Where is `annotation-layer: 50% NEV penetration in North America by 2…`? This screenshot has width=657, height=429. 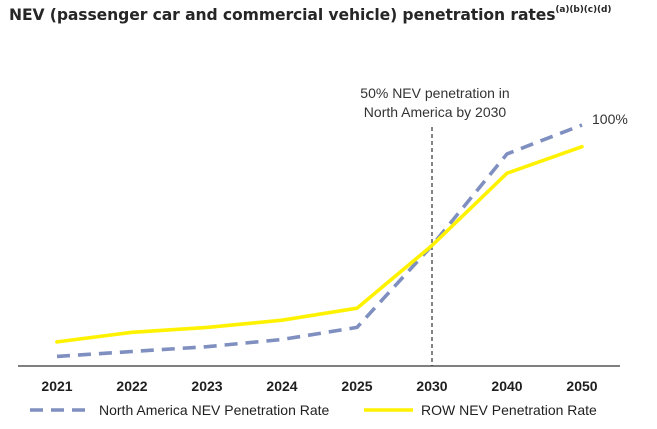 annotation-layer: 50% NEV penetration in North America by 2… is located at coordinates (435, 225).